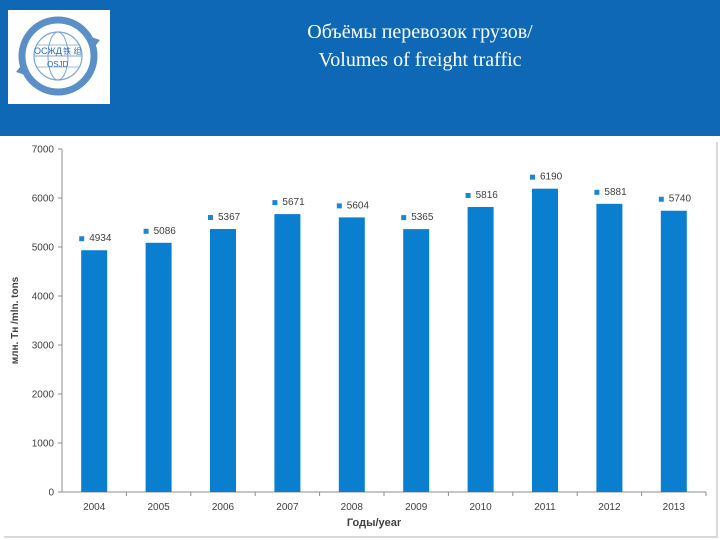 Image resolution: width=720 pixels, height=540 pixels. I want to click on y-tick-label: 5000, so click(43, 248).